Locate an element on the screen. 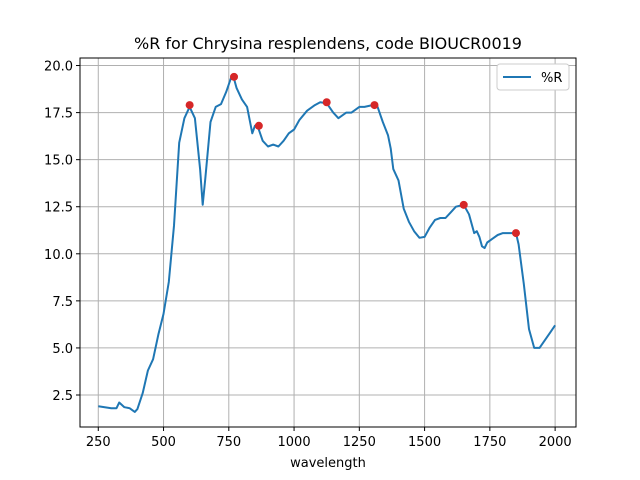 This screenshot has width=640, height=480. y-ticks: 2.5 5.0 7.5 10.0 12.5 15.0 17.5 20.0 is located at coordinates (62, 232).